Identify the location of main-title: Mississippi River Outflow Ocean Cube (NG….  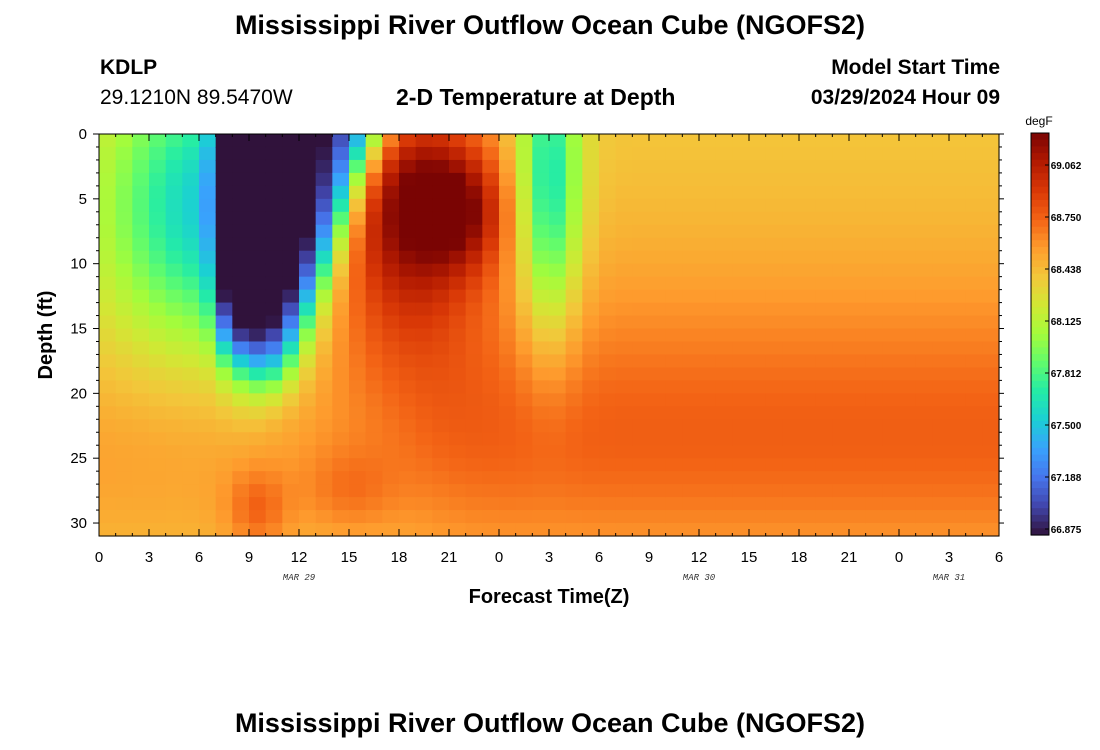
(550, 25).